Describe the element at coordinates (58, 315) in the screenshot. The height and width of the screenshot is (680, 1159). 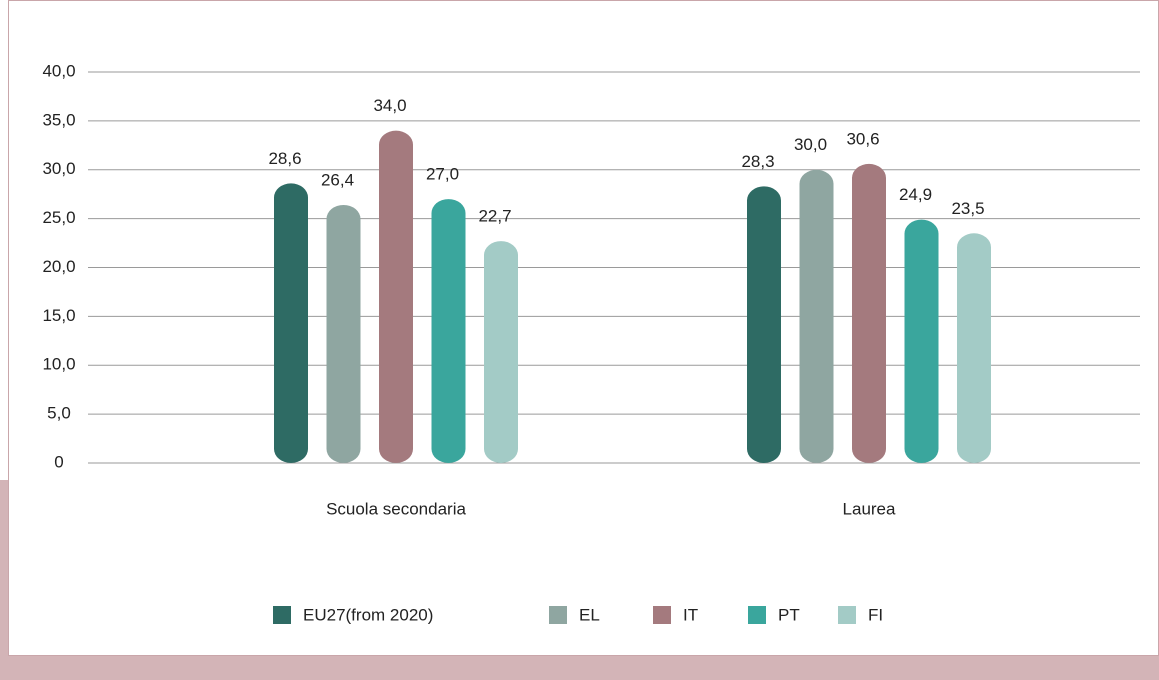
I see `y-tick-label: 15,0` at that location.